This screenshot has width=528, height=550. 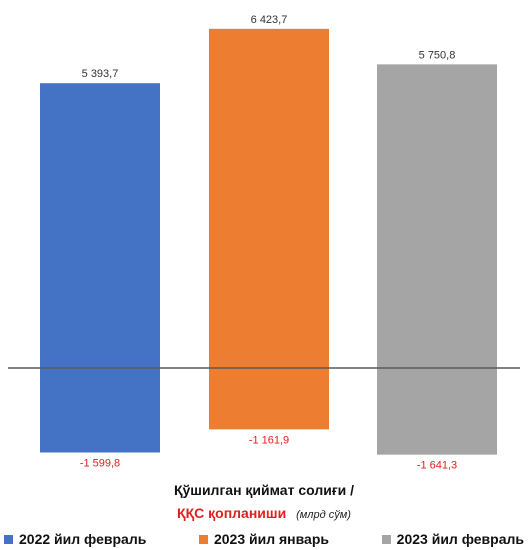 I want to click on caption-refund-label: ҚҚС қопланиши, so click(x=232, y=513).